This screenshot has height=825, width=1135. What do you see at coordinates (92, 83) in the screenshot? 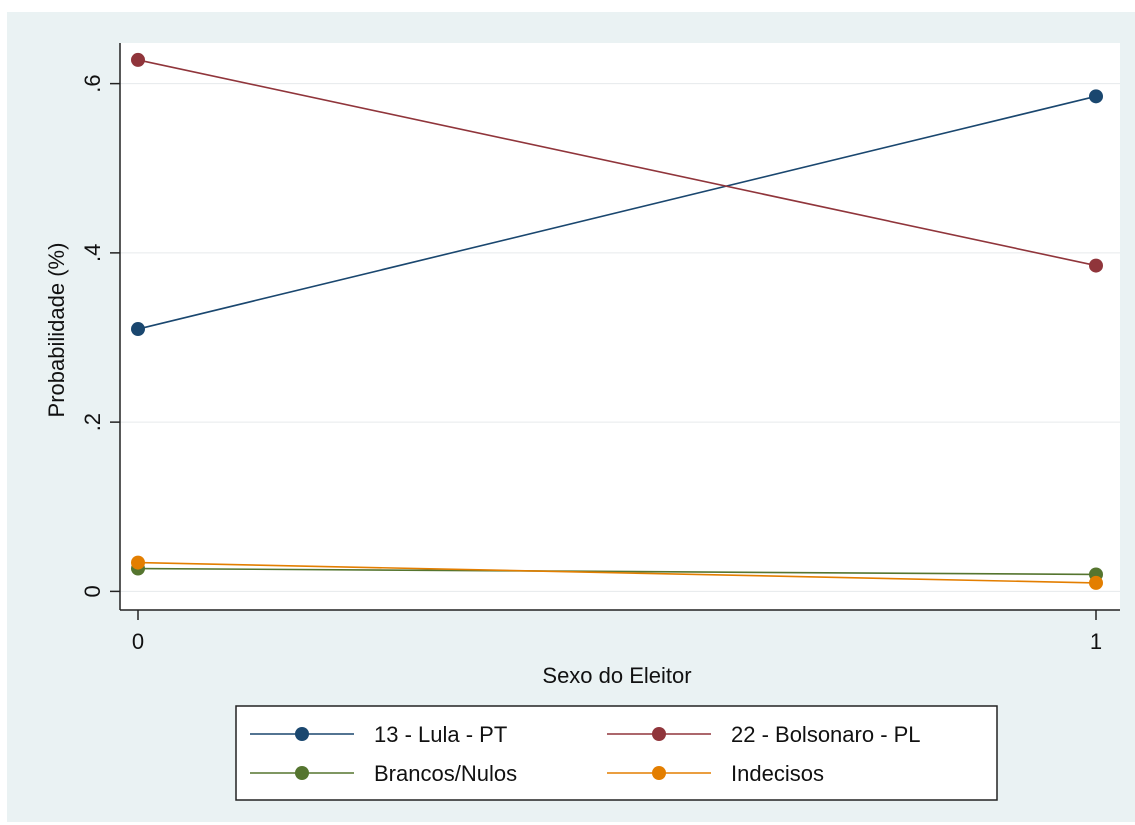
I see `y-tick-label: .6` at bounding box center [92, 83].